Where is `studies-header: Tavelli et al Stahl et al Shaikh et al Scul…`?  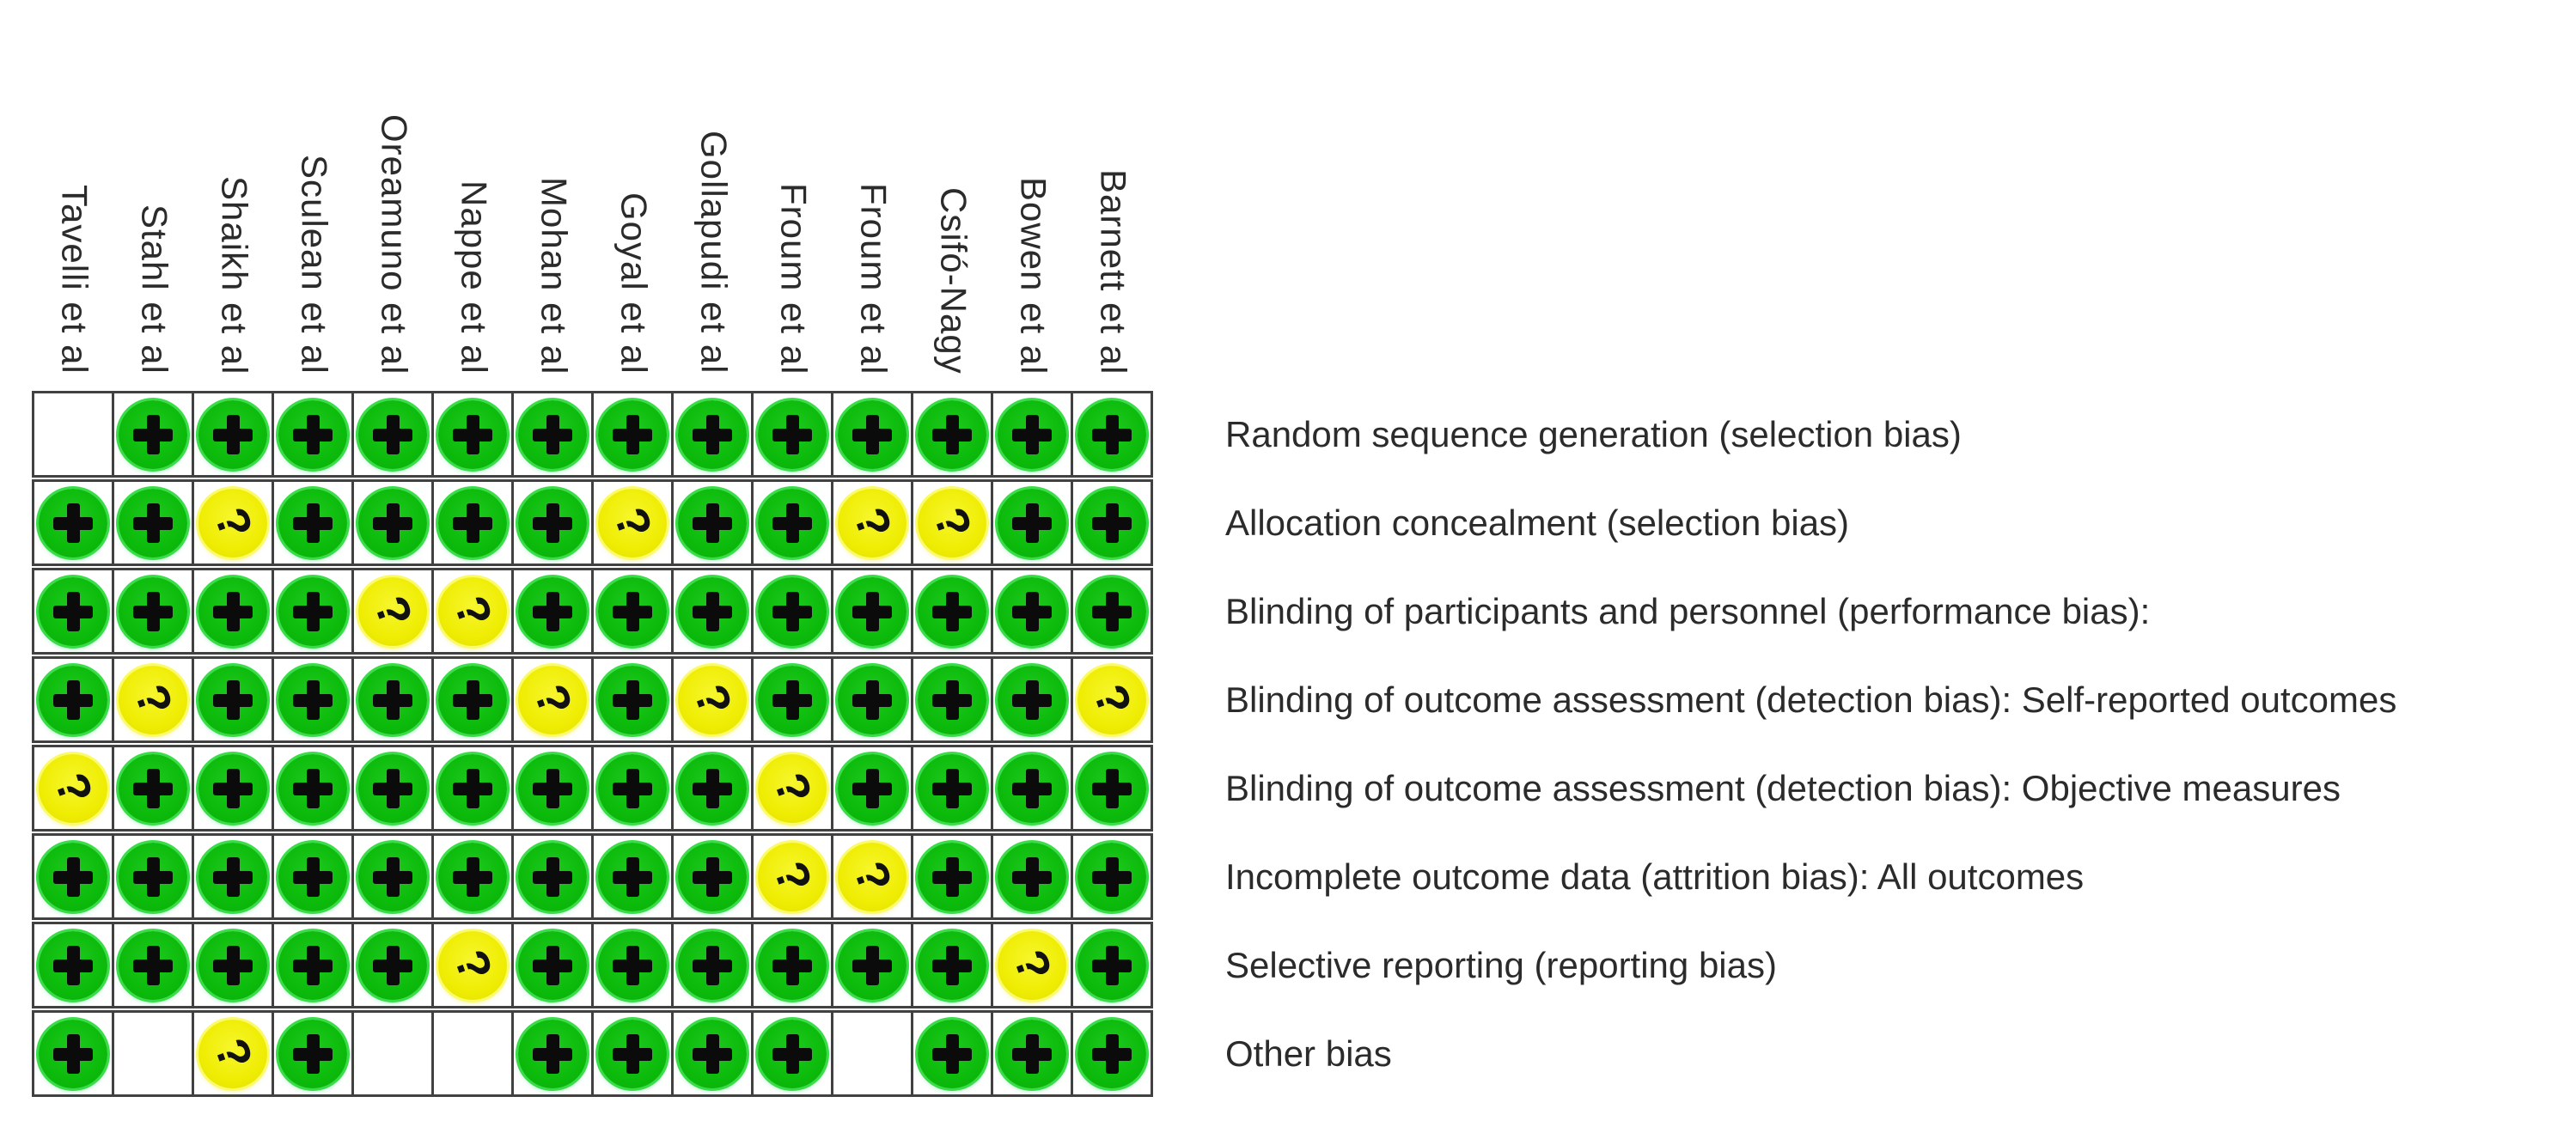
studies-header: Tavelli et al Stahl et al Shaikh et al Scul… is located at coordinates (593, 192).